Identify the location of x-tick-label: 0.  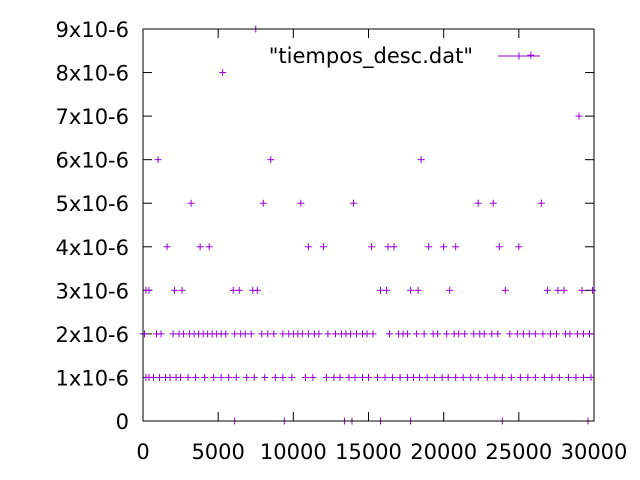
(142, 452).